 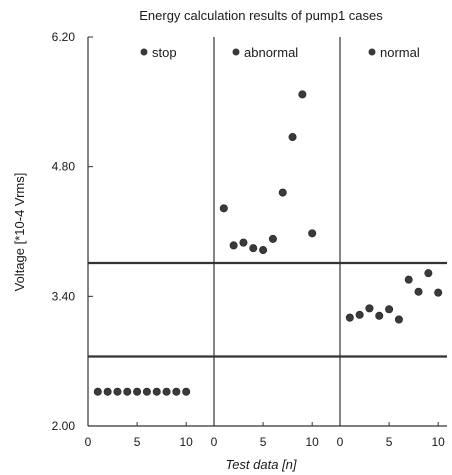 I want to click on legend-abnormal-marker, so click(x=236, y=52).